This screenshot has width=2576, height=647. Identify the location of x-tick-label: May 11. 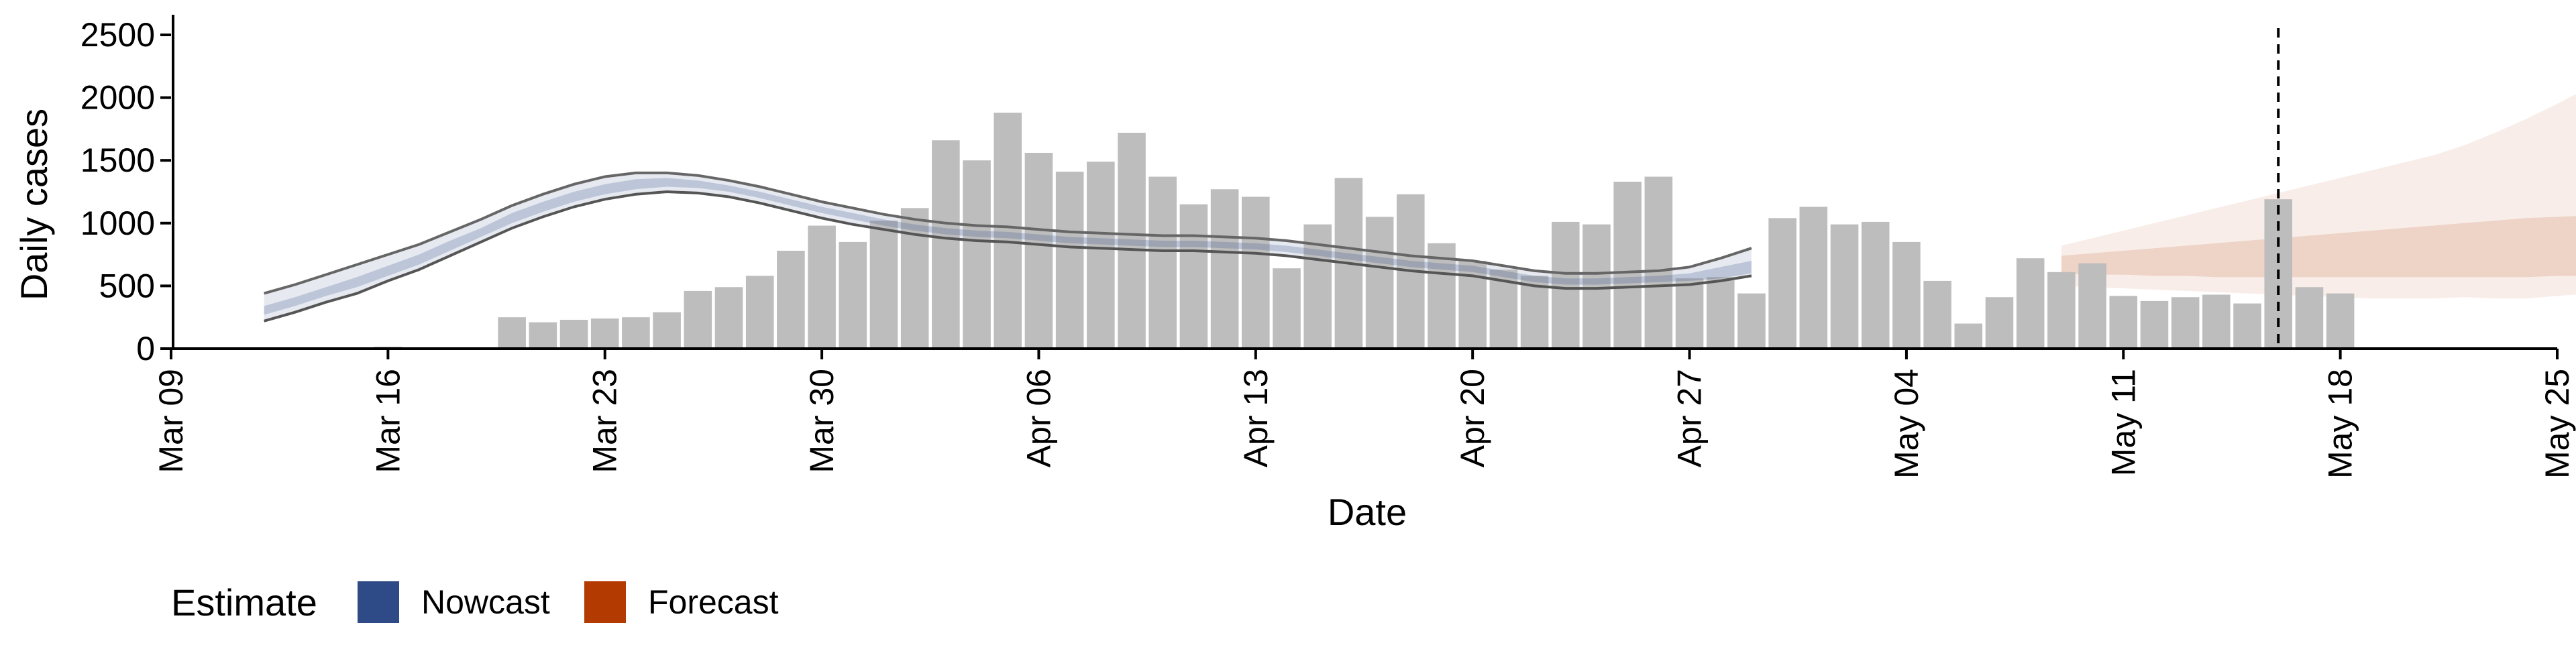
(2123, 422).